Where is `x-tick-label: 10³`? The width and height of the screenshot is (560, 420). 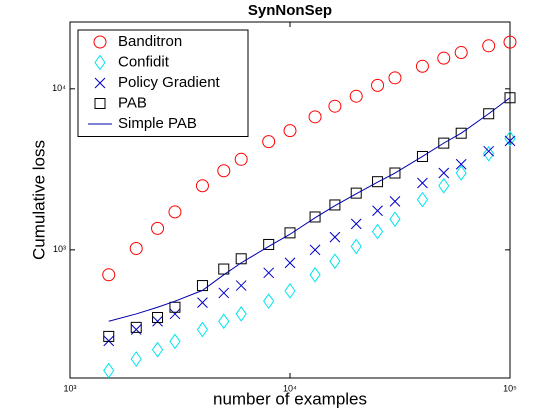
x-tick-label: 10³ is located at coordinates (69, 388).